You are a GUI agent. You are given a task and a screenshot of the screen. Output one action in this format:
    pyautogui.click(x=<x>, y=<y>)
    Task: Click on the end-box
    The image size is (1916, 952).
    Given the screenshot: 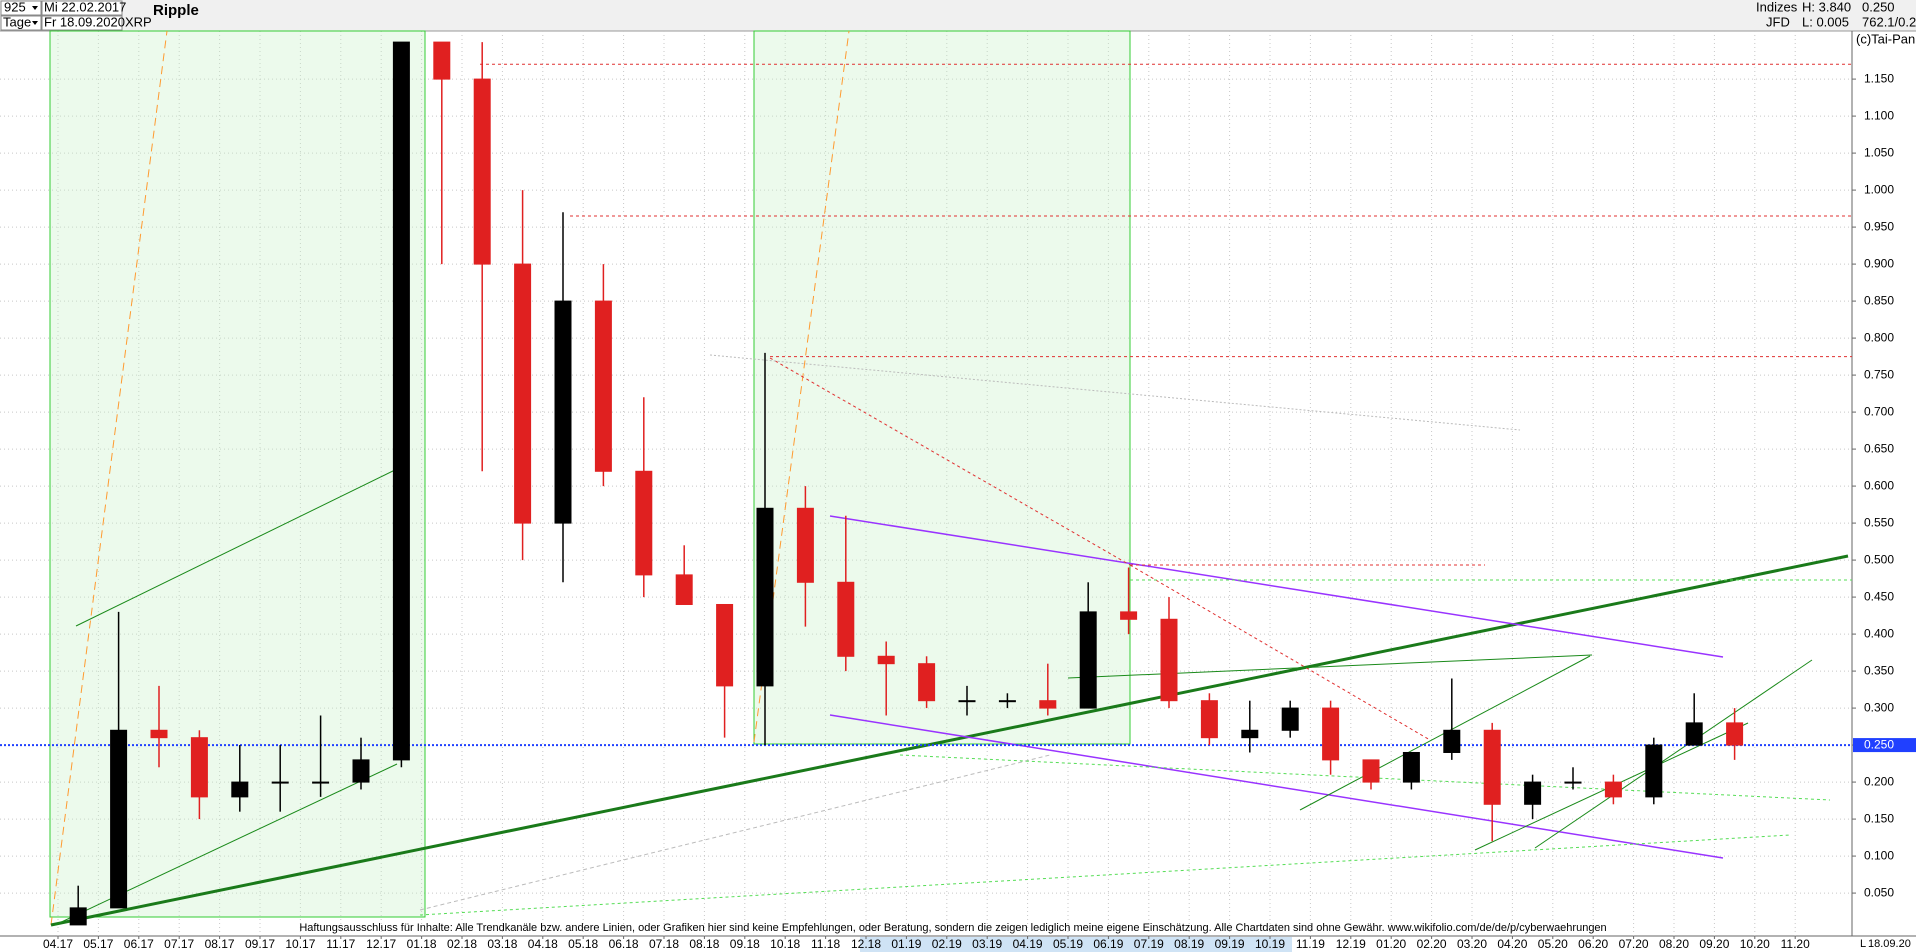 What is the action you would take?
    pyautogui.click(x=82, y=23)
    